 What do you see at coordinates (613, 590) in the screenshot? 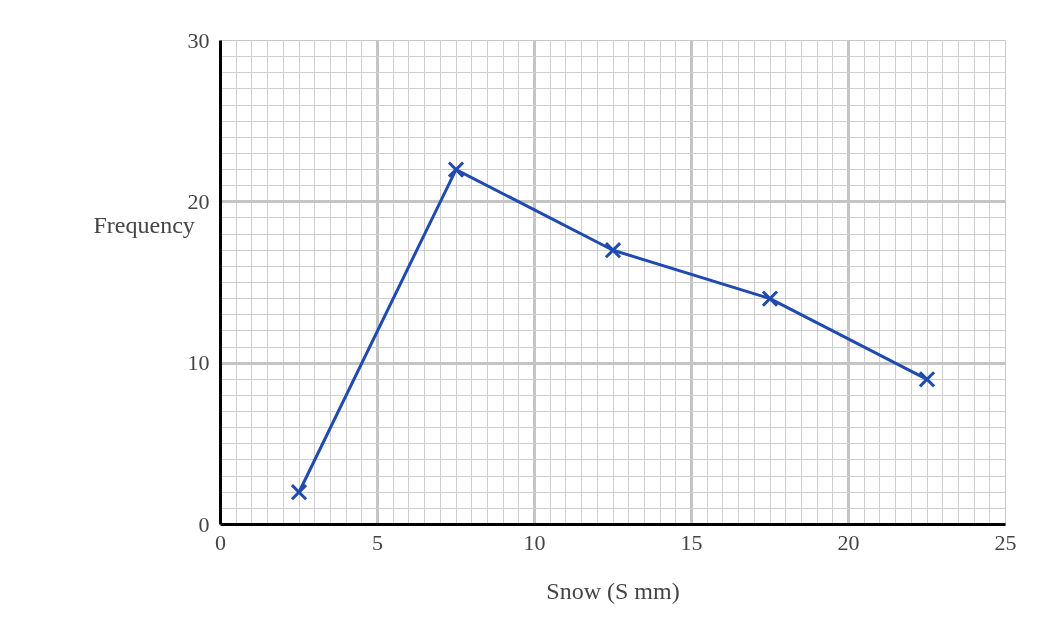
I see `x-axis-title: Snow (S mm)` at bounding box center [613, 590].